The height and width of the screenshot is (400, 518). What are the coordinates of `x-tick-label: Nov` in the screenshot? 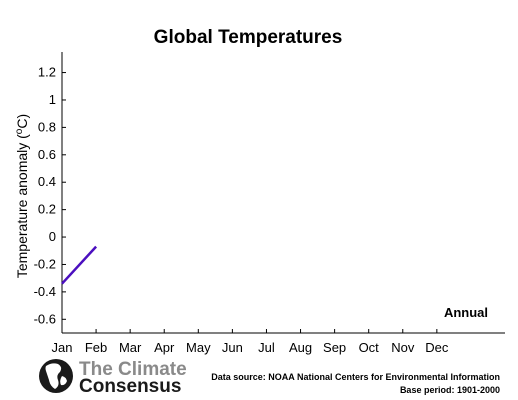 It's located at (403, 347).